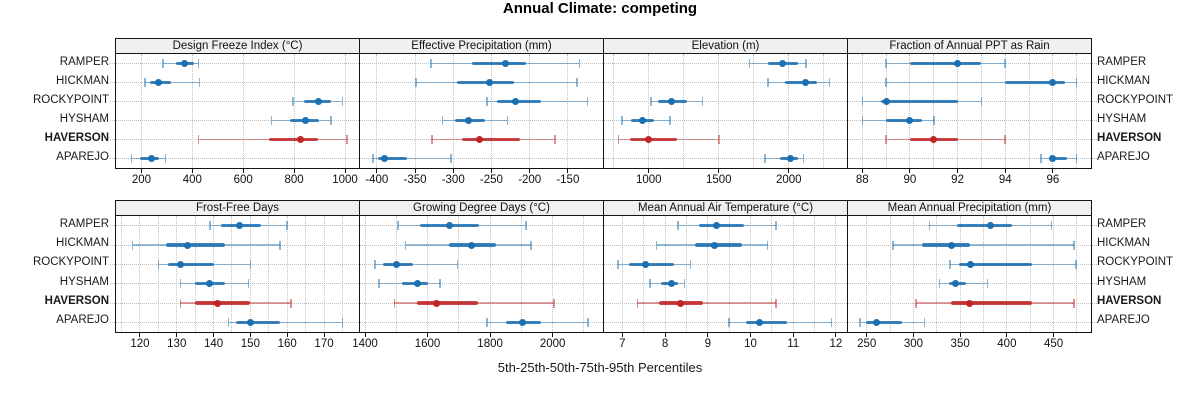 The image size is (1200, 400). Describe the element at coordinates (552, 344) in the screenshot. I see `axis-tick-label: 2000` at that location.